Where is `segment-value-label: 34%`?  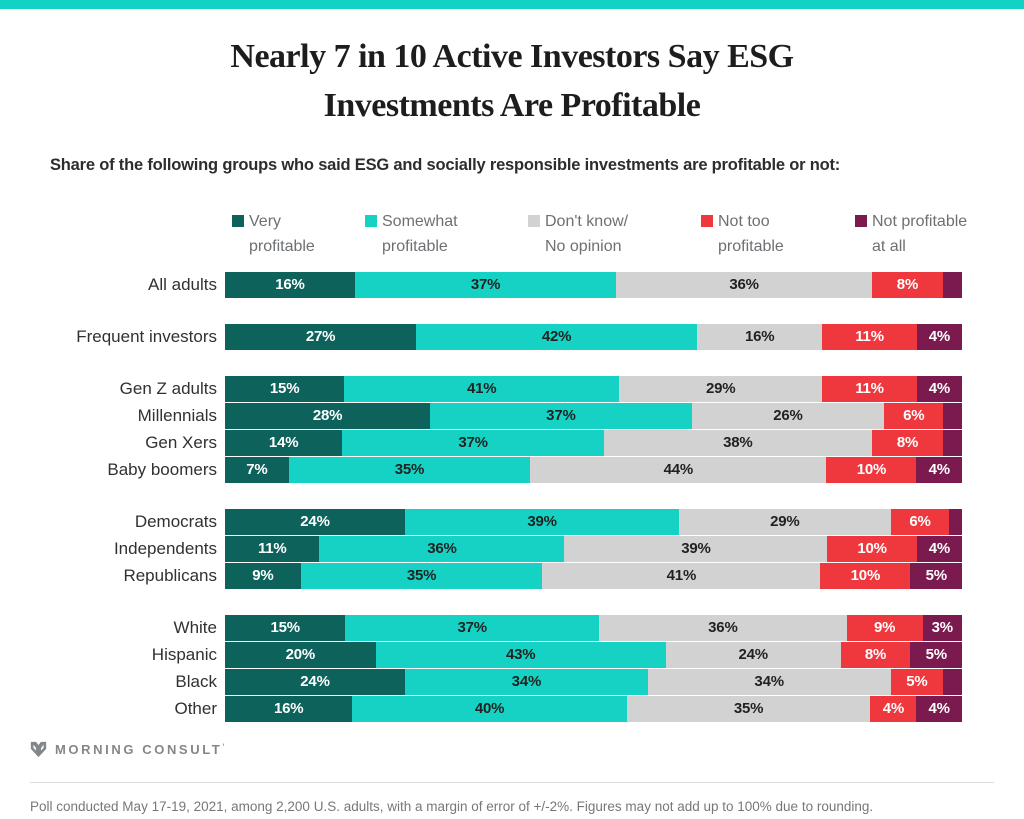 segment-value-label: 34% is located at coordinates (526, 682).